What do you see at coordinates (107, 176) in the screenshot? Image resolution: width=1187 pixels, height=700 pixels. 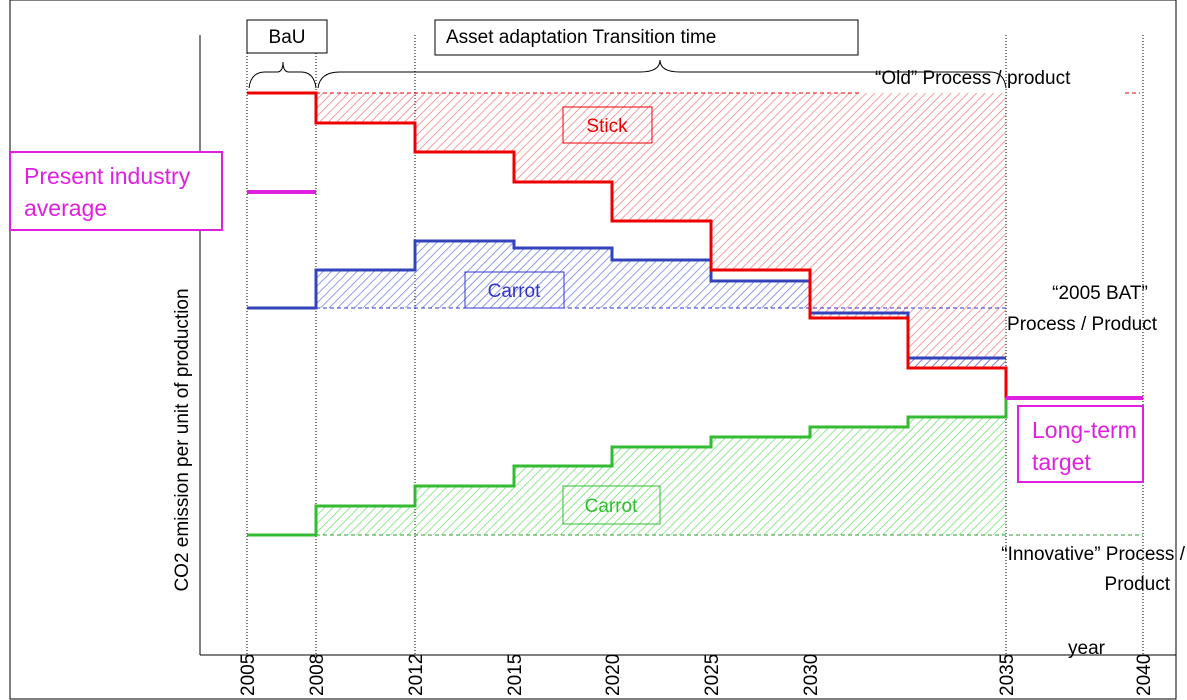 I see `present-label: Present industry` at bounding box center [107, 176].